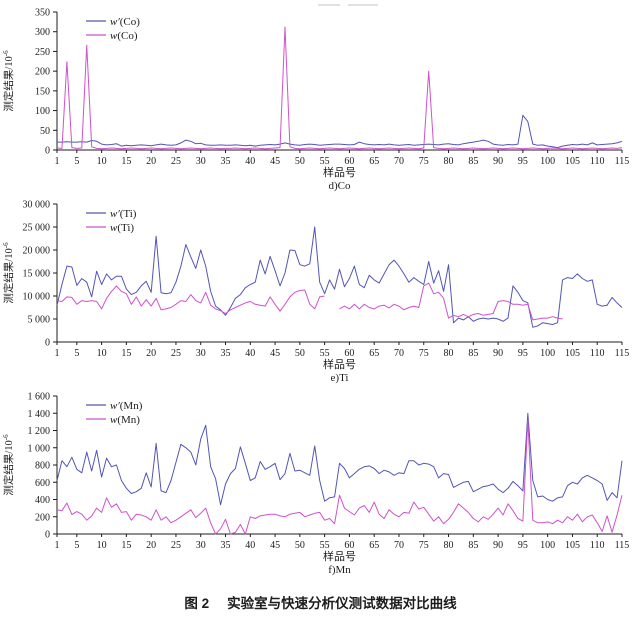  I want to click on figure-number: 图 2, so click(197, 603).